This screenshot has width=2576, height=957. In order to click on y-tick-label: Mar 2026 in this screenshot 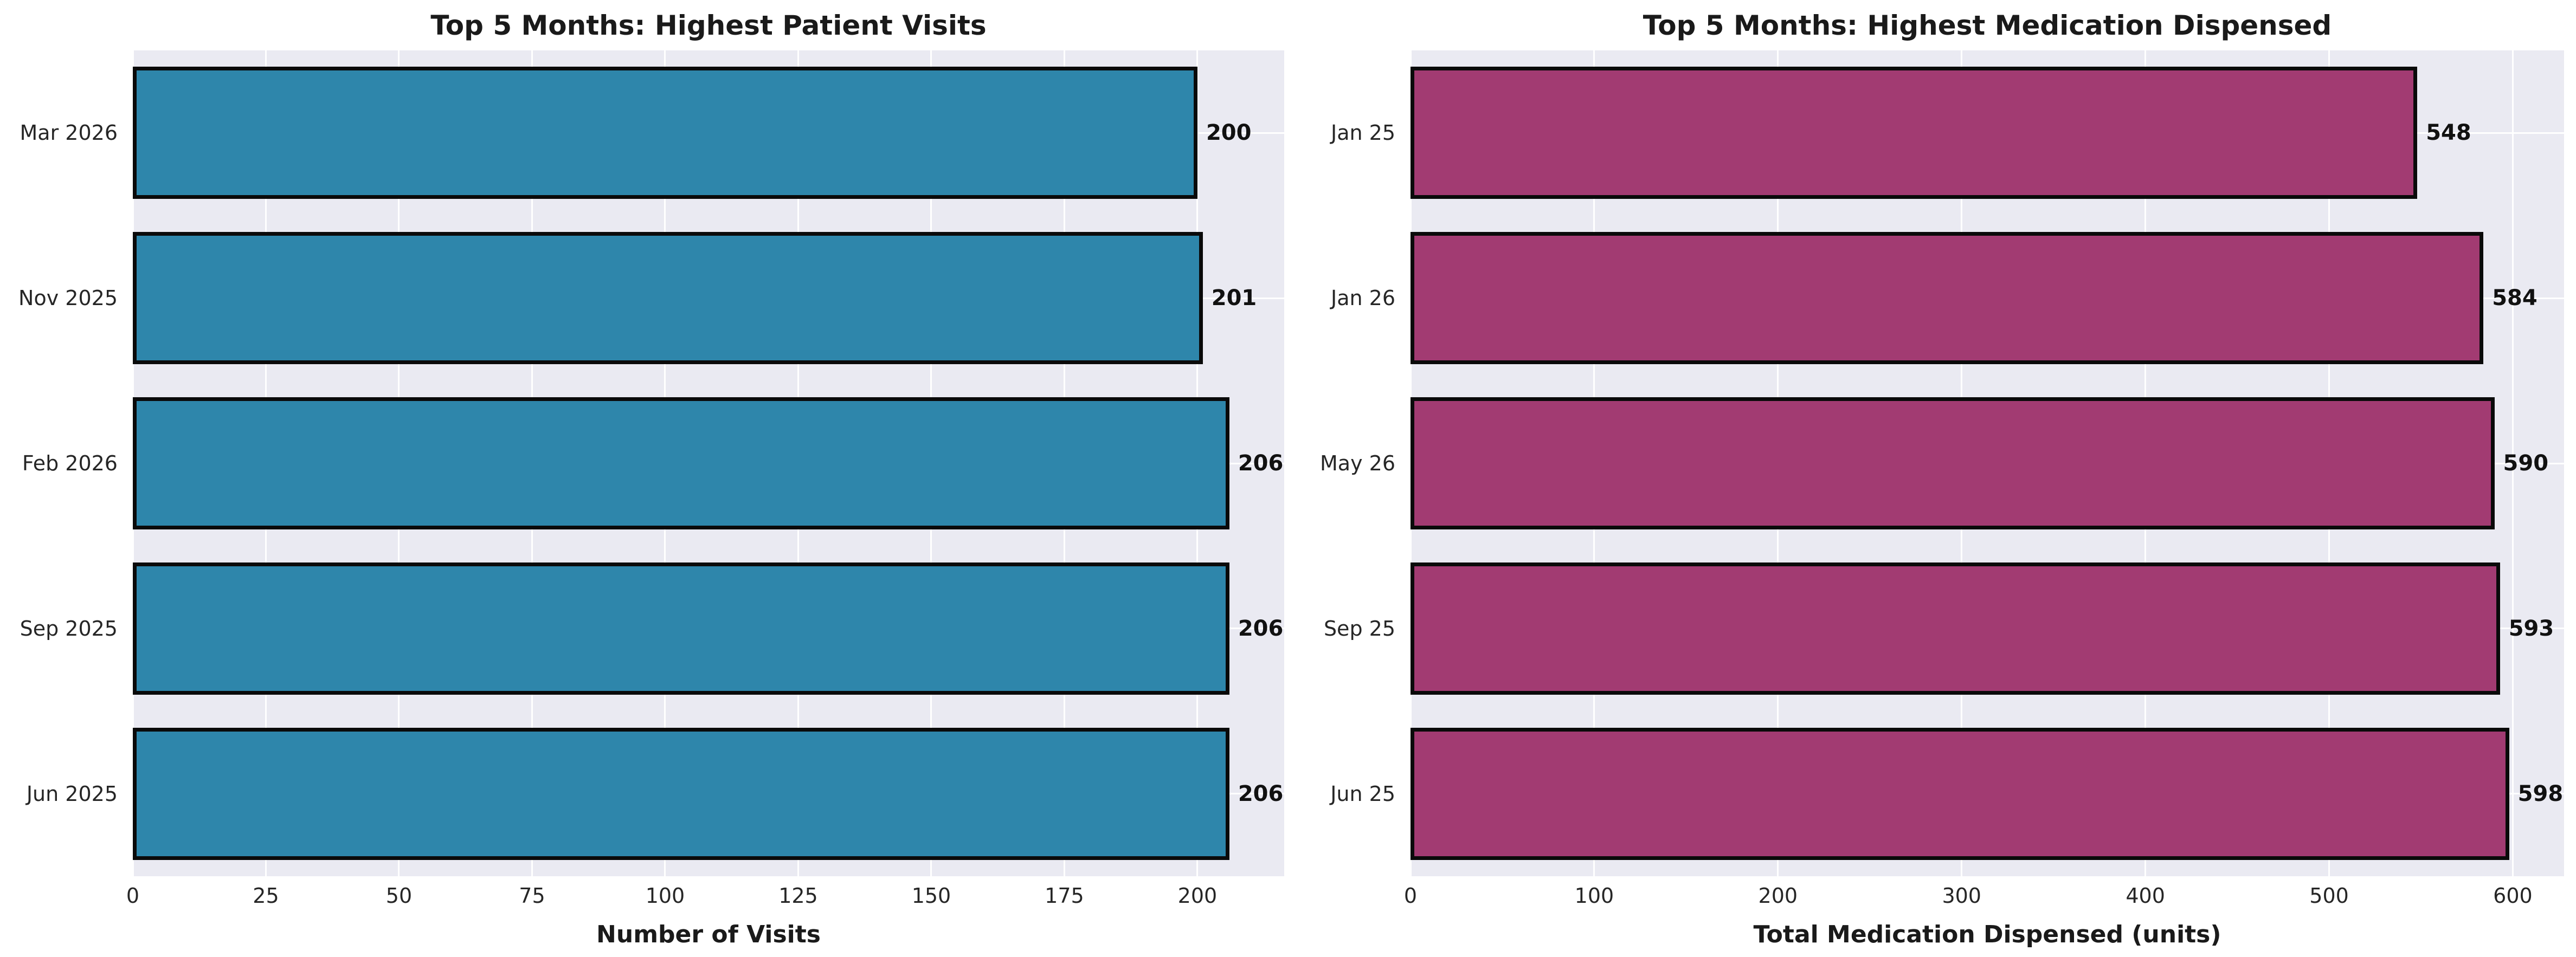, I will do `click(69, 133)`.